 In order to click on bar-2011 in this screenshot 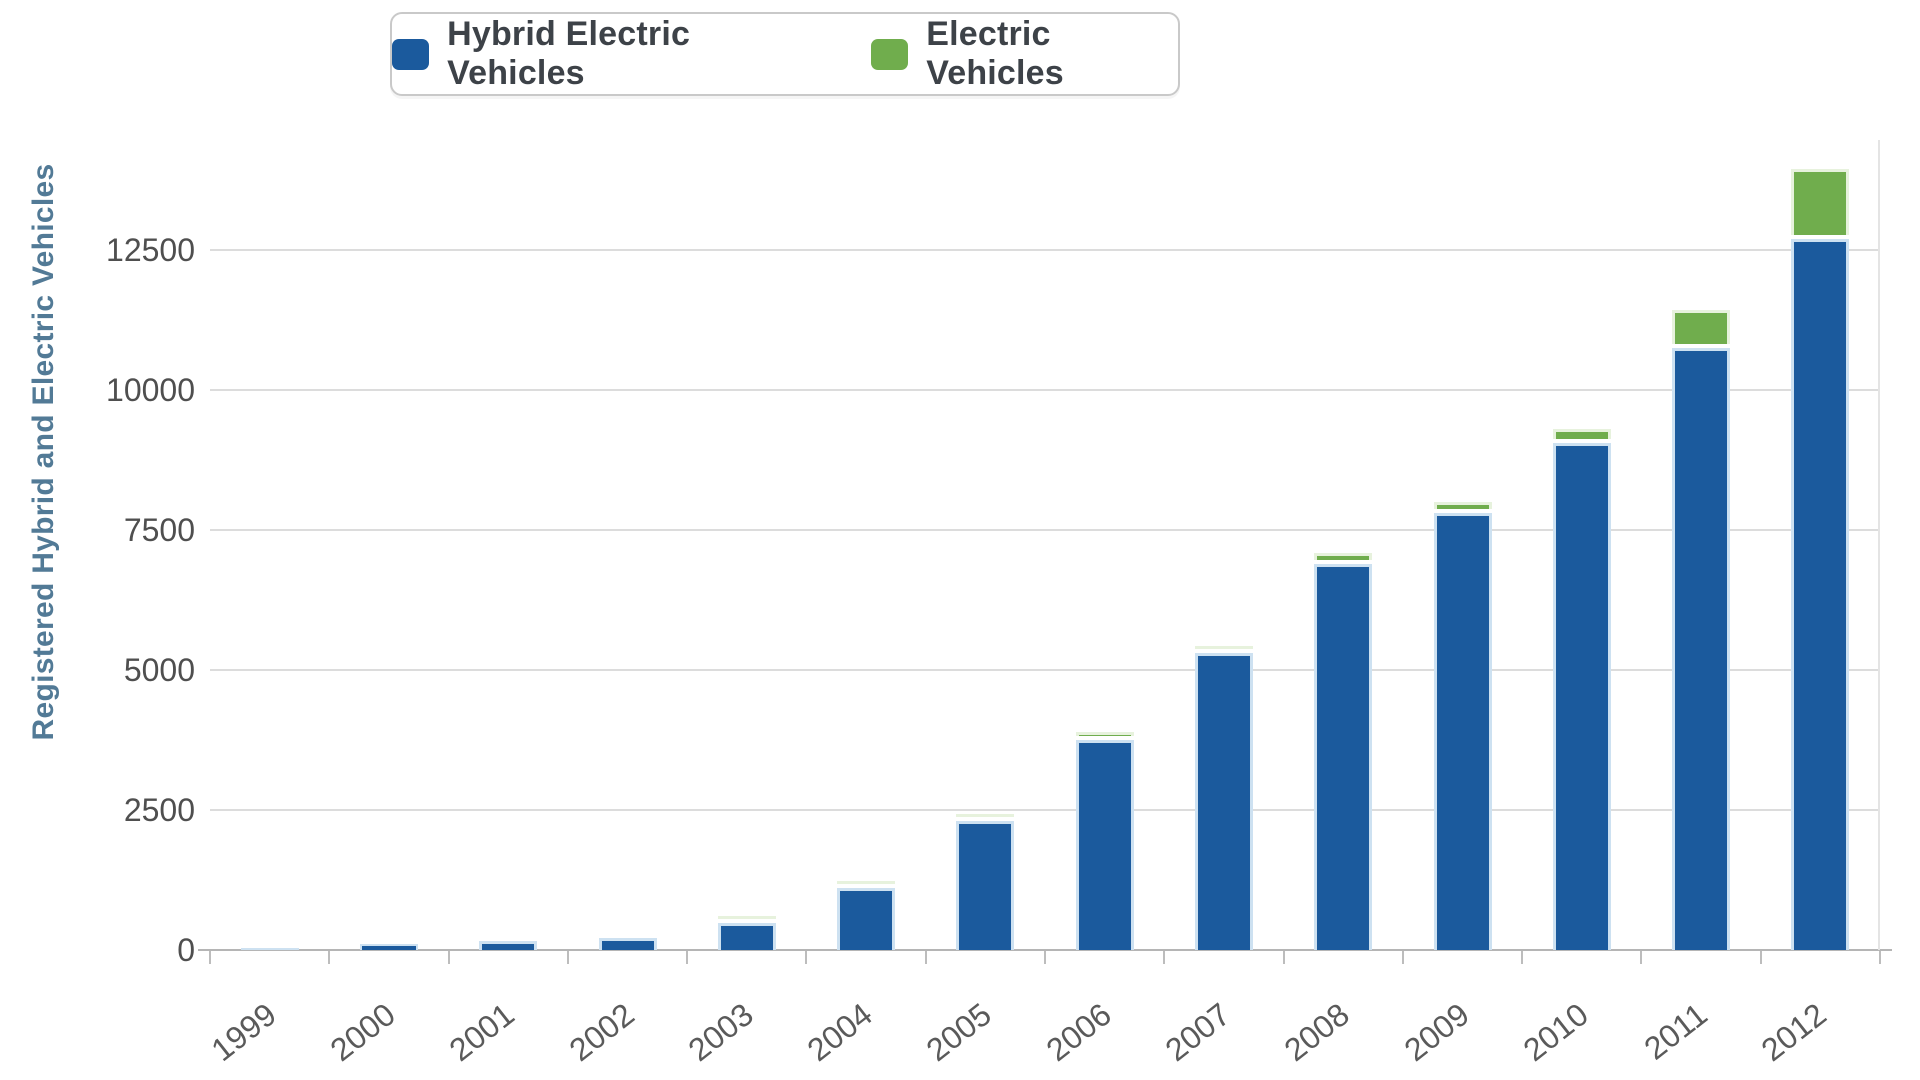, I will do `click(1701, 630)`.